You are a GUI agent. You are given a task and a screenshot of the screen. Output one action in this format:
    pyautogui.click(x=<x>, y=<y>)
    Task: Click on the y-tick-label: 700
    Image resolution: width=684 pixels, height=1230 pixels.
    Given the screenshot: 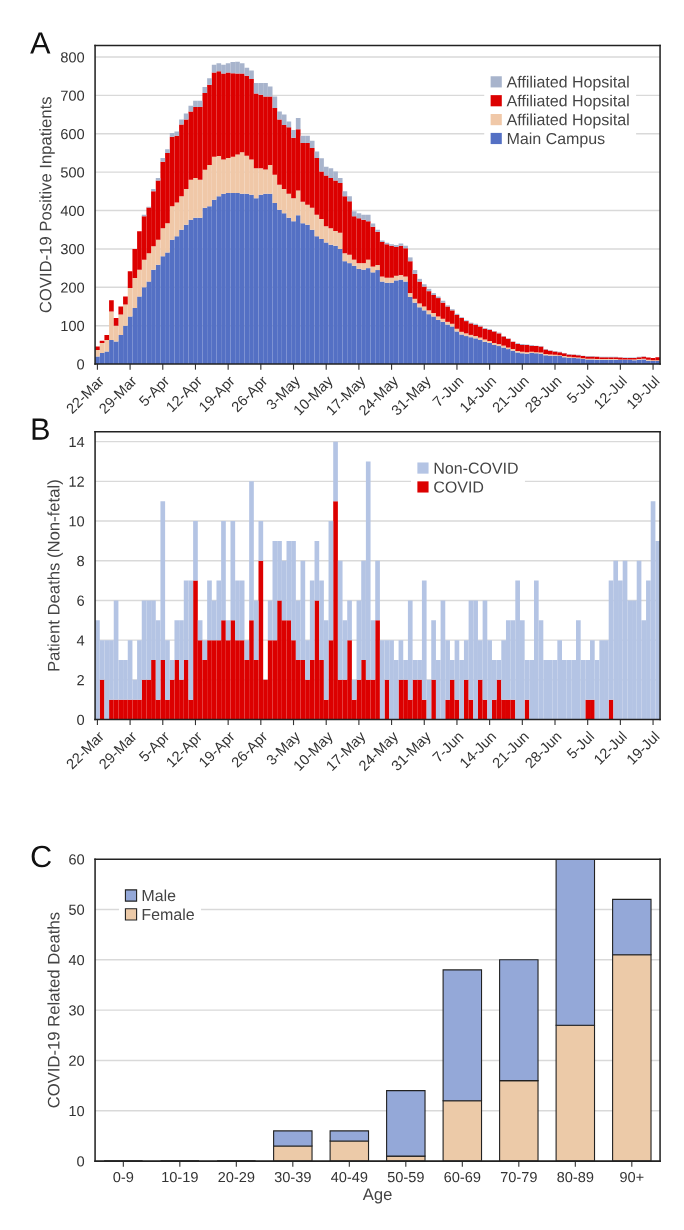 What is the action you would take?
    pyautogui.click(x=73, y=95)
    